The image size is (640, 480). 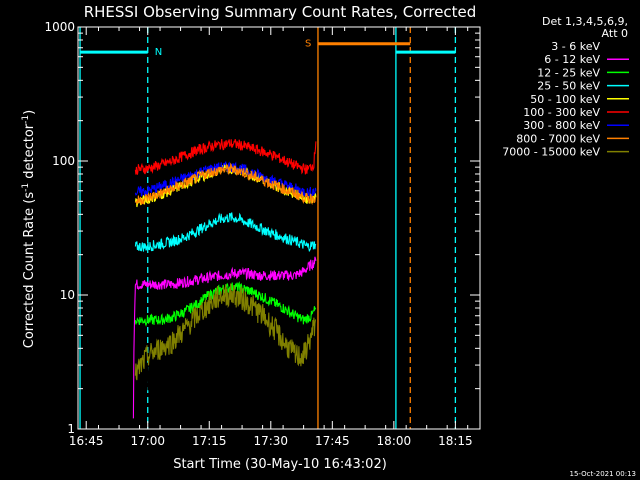 I want to click on legend-entry-6: 300 - 800 keV, so click(x=561, y=125).